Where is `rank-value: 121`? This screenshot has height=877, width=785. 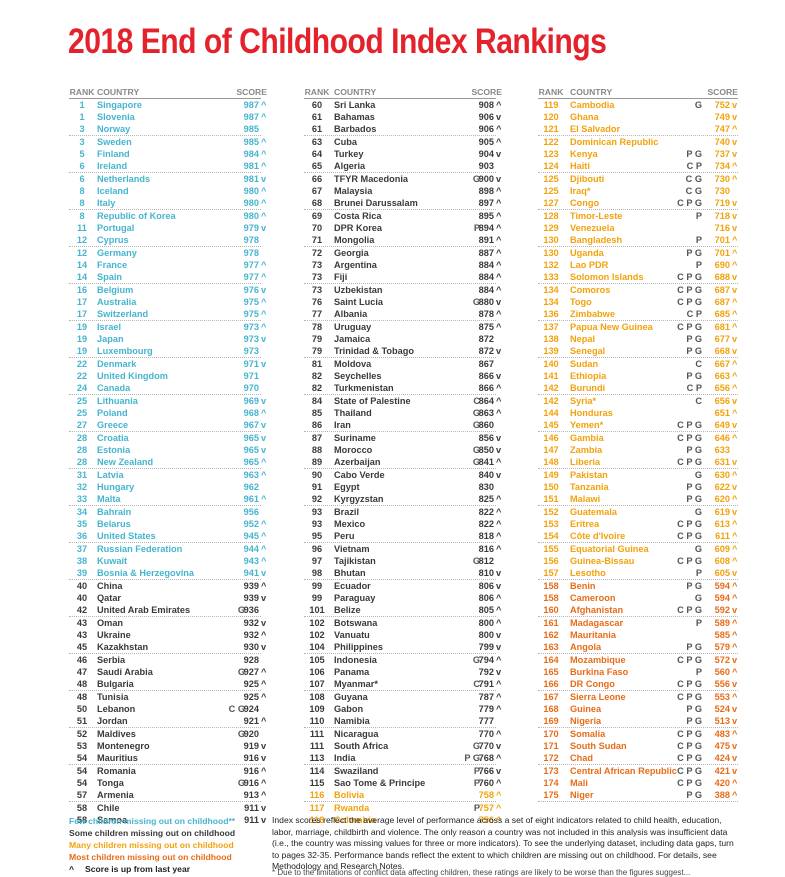
rank-value: 121 is located at coordinates (551, 129).